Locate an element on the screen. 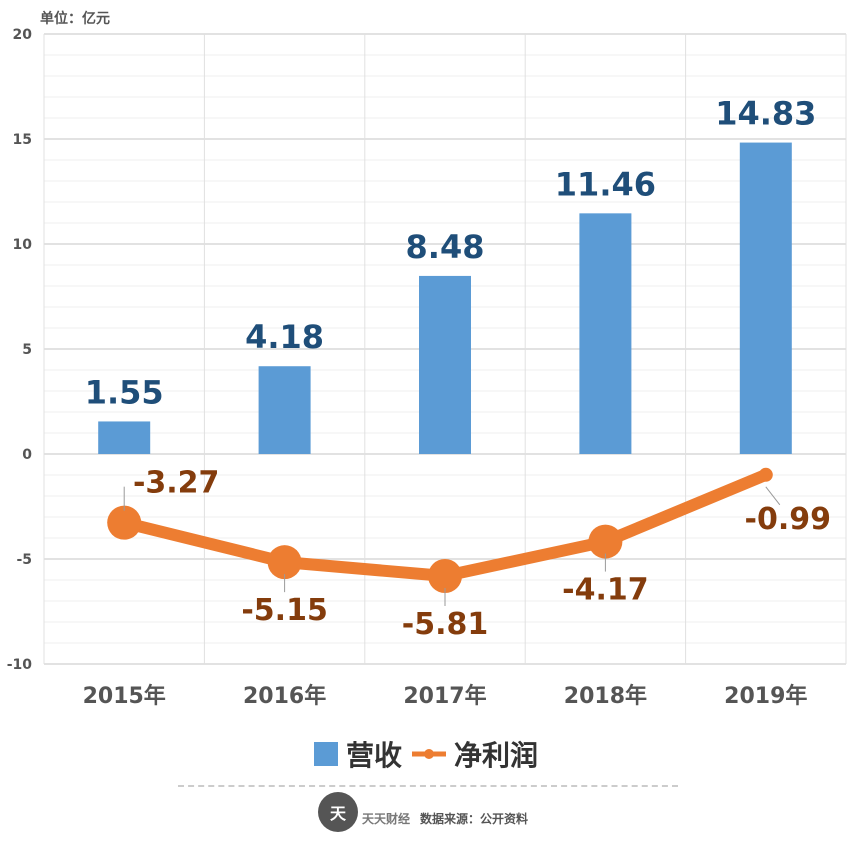 This screenshot has height=856, width=856. y-tick-label: 20 is located at coordinates (23, 35).